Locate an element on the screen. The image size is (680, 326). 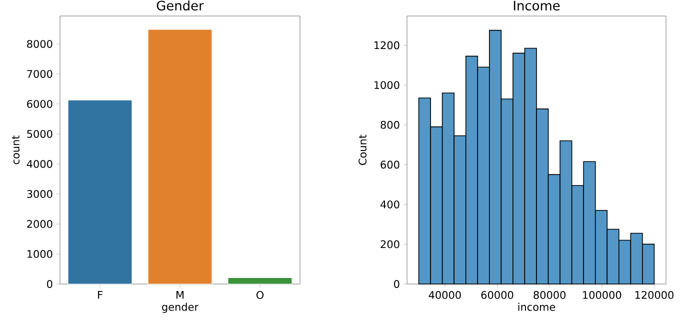
y-tick-label: 800 is located at coordinates (390, 124).